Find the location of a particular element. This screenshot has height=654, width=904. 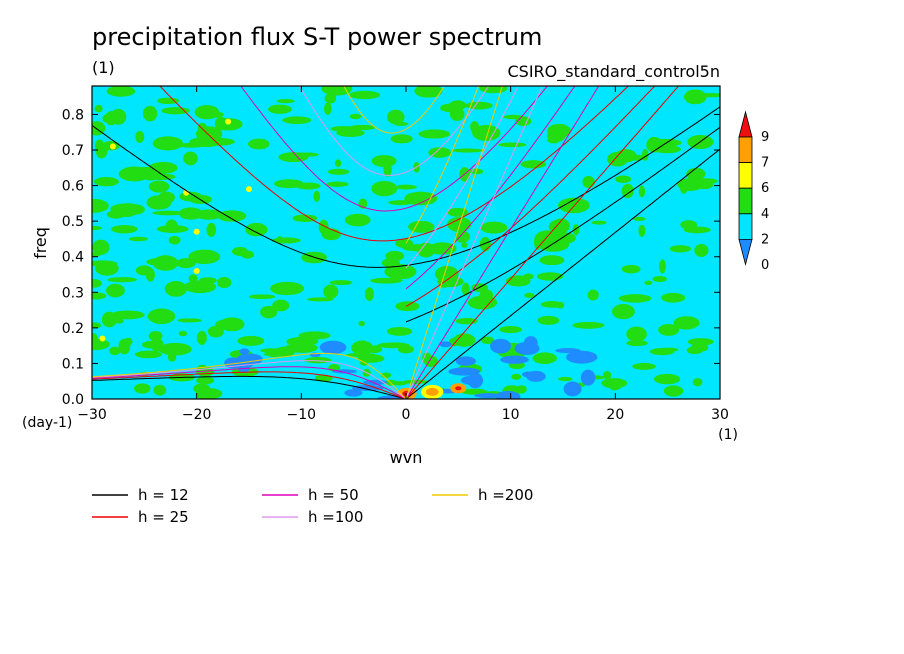

legend-label: h =200 is located at coordinates (505, 495).